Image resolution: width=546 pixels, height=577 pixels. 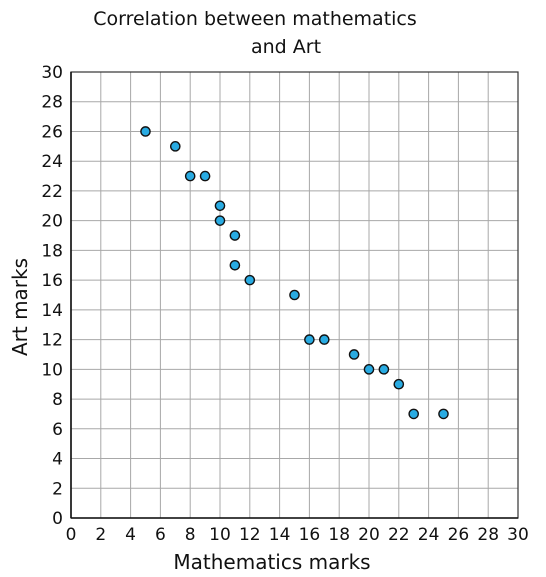 What do you see at coordinates (52, 341) in the screenshot?
I see `y-tick-label: 12` at bounding box center [52, 341].